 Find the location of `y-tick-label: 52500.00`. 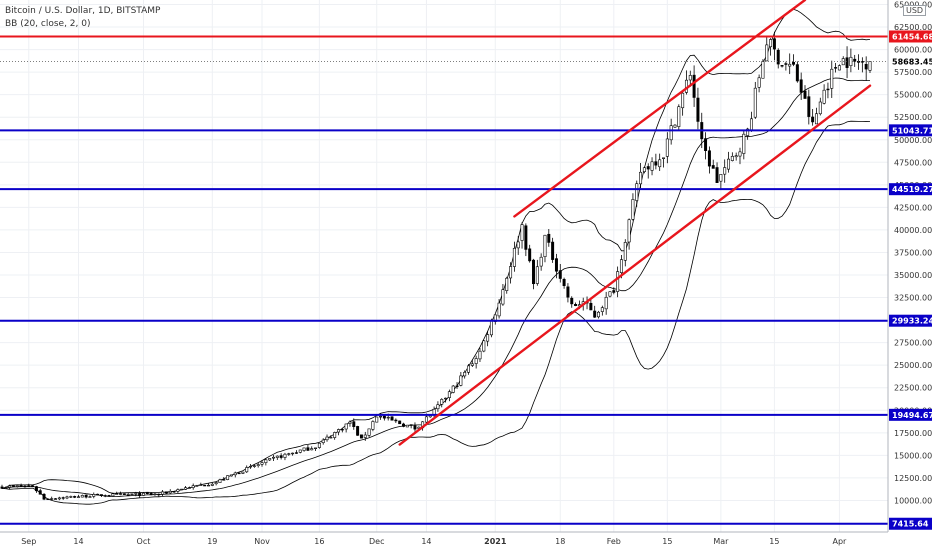

y-tick-label: 52500.00 is located at coordinates (913, 117).